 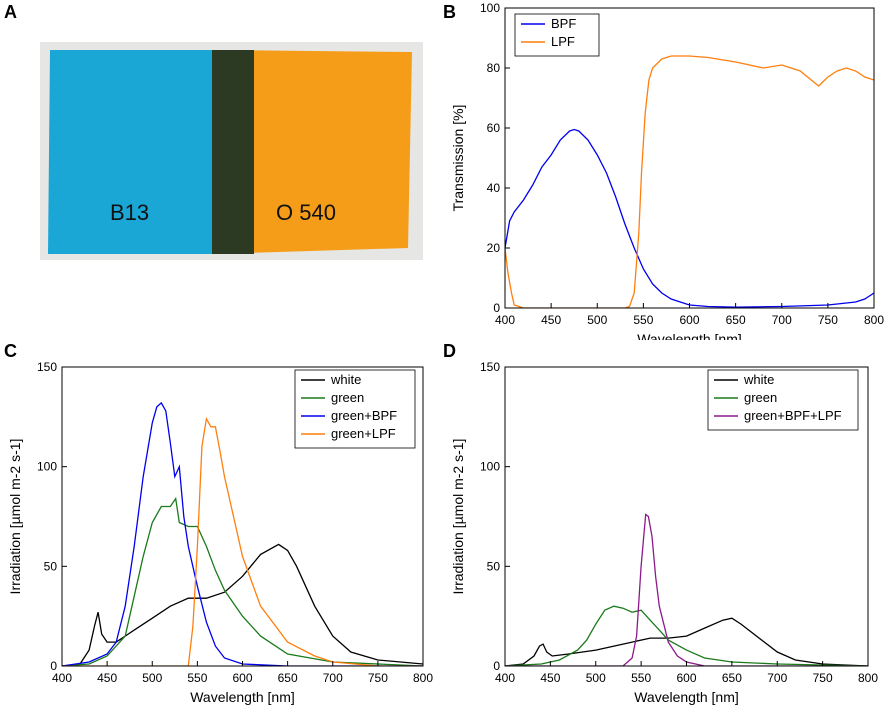 What do you see at coordinates (686, 697) in the screenshot?
I see `chart-d-xlabel: Wavelength [nm]` at bounding box center [686, 697].